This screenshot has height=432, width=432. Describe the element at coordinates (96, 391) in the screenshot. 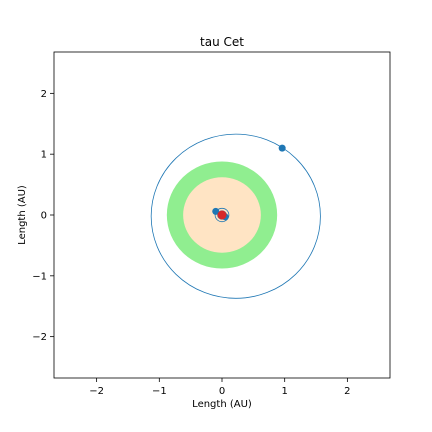

I see `x-tick-label: −2` at that location.